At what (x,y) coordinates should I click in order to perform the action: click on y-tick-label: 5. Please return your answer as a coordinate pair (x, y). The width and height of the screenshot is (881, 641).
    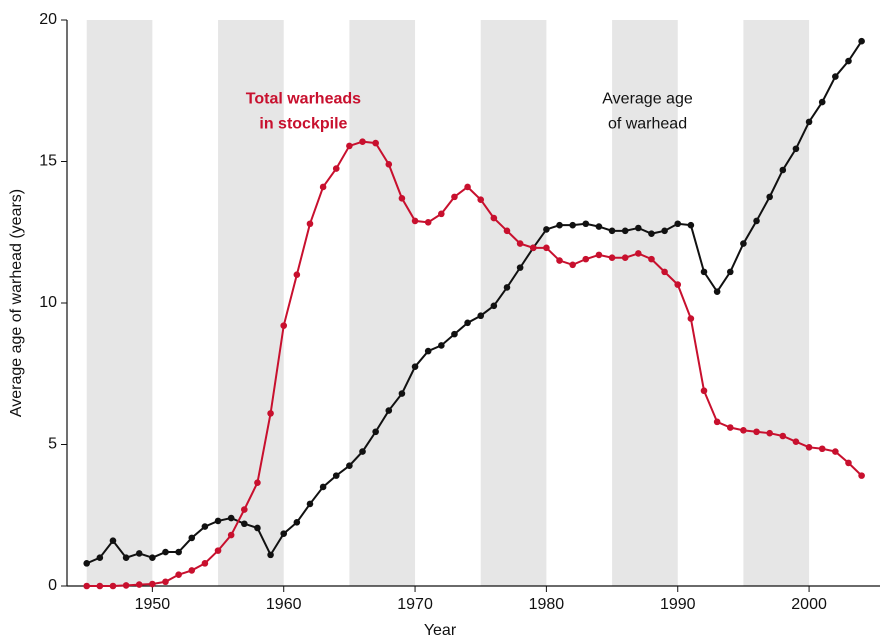
    Looking at the image, I should click on (52, 444).